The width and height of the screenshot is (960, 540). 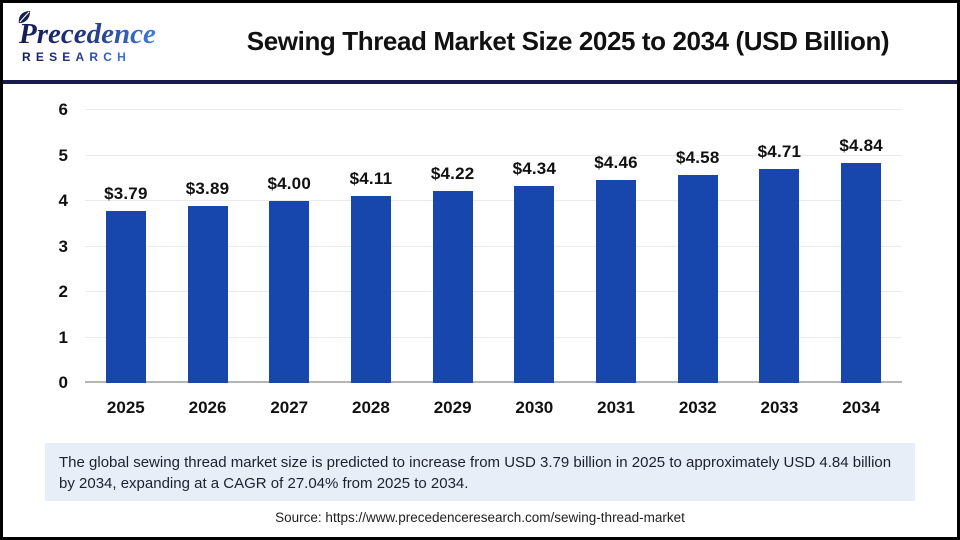 What do you see at coordinates (452, 173) in the screenshot?
I see `bar-value-label: $4.22` at bounding box center [452, 173].